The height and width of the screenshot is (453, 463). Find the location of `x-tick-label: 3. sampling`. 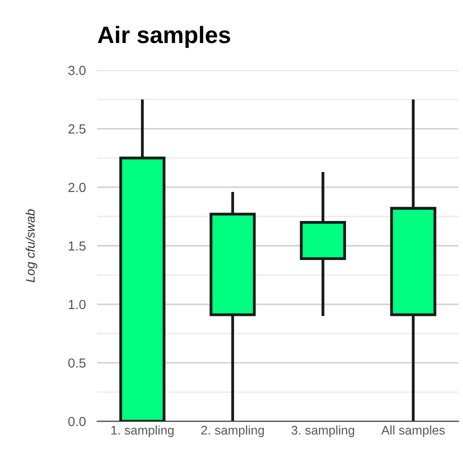

x-tick-label: 3. sampling is located at coordinates (322, 431).